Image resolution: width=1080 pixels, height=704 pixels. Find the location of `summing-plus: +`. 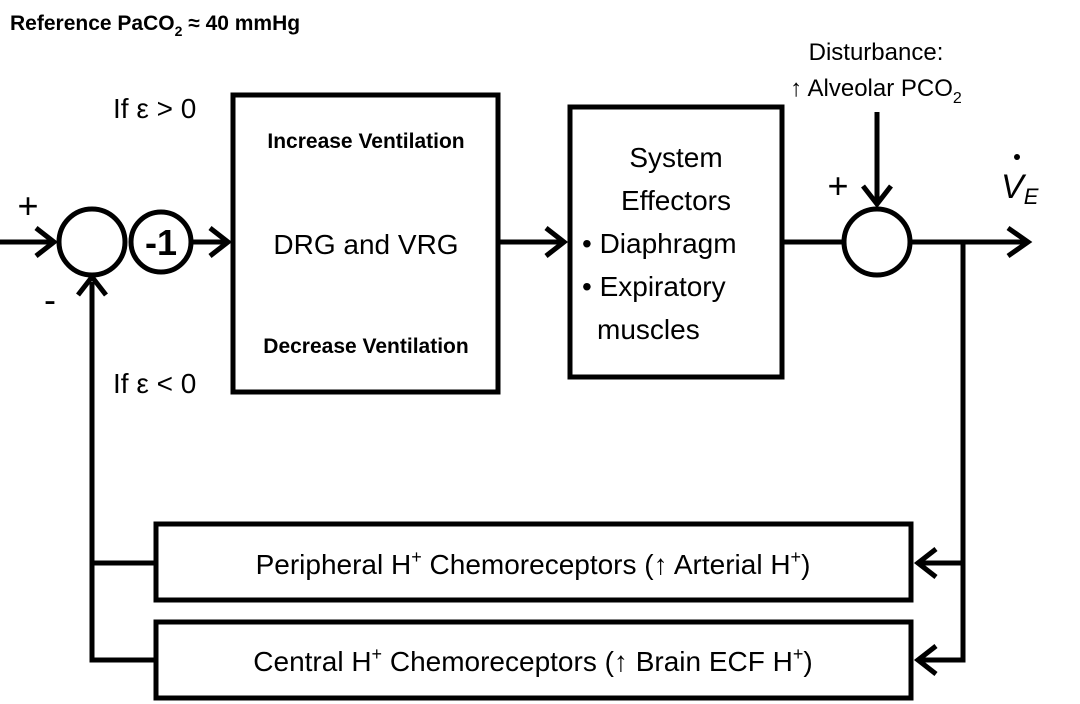

summing-plus: + is located at coordinates (837, 185).